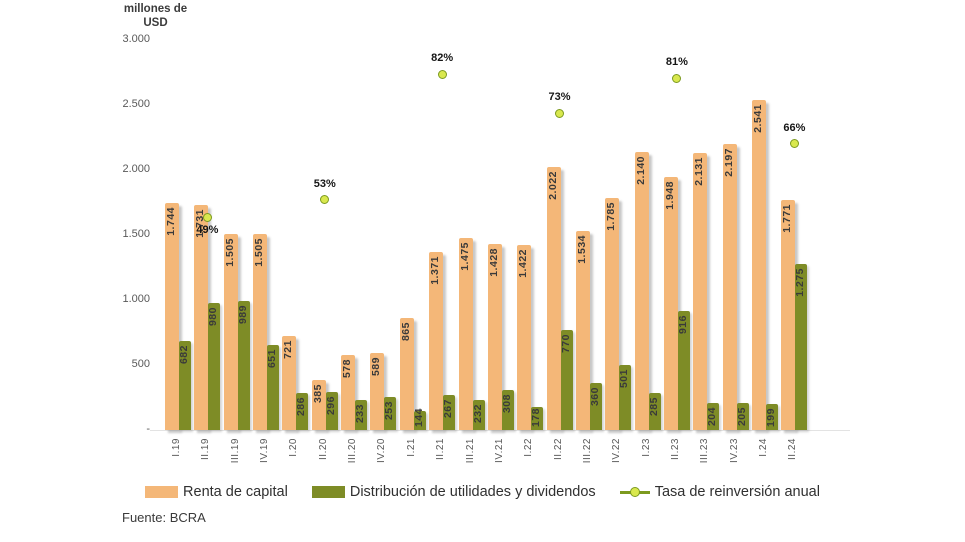 The height and width of the screenshot is (542, 965). I want to click on bar-value-label: 360, so click(594, 397).